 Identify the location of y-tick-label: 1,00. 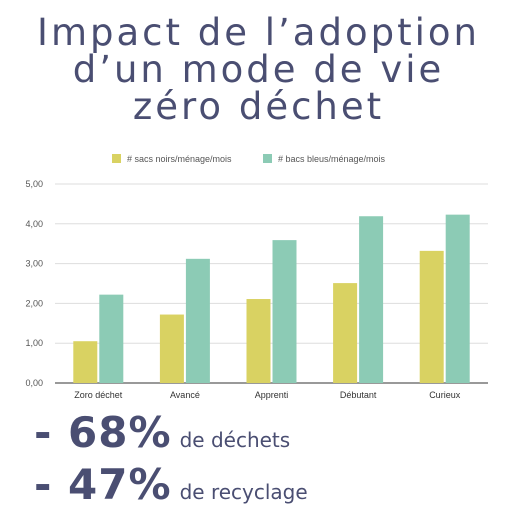
(34, 343).